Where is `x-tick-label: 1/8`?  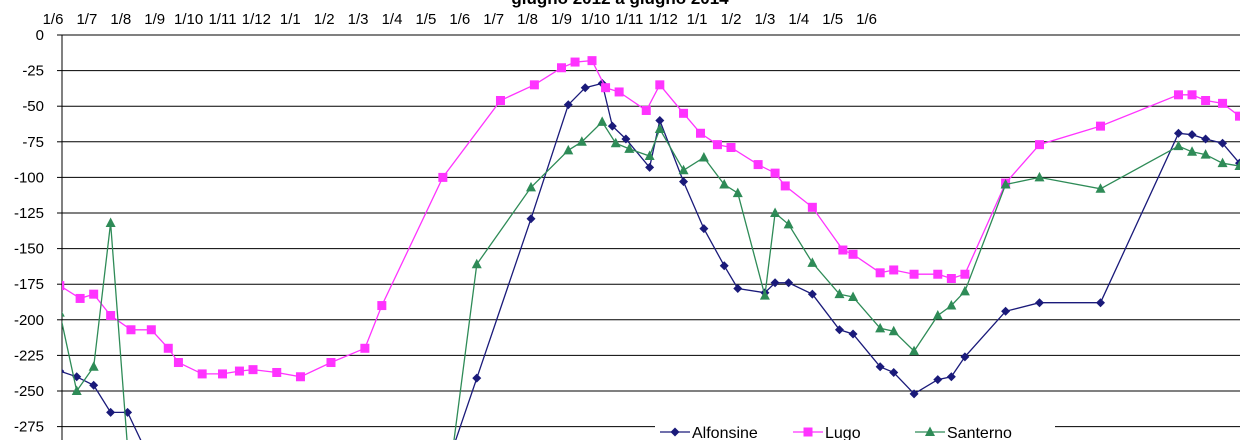
x-tick-label: 1/8 is located at coordinates (527, 19).